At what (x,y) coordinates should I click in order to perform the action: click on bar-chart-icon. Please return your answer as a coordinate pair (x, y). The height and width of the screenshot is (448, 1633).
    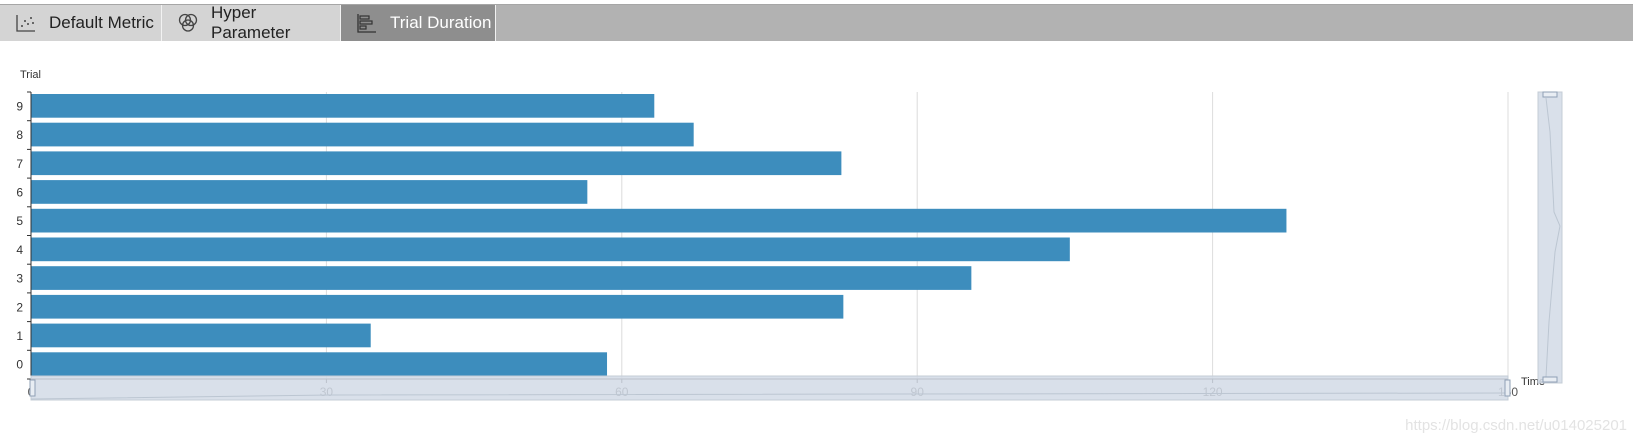
    Looking at the image, I should click on (367, 23).